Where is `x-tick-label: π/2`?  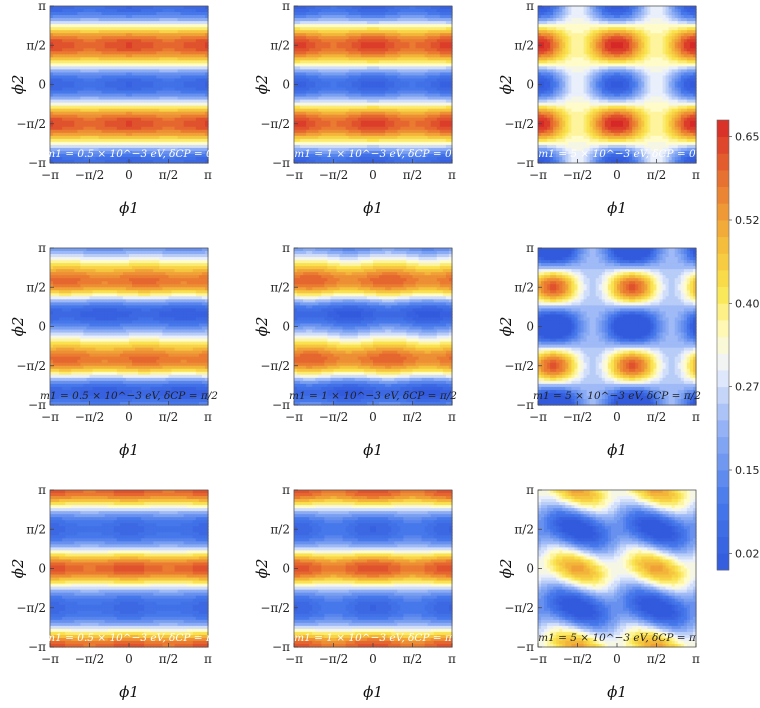
x-tick-label: π/2 is located at coordinates (169, 175).